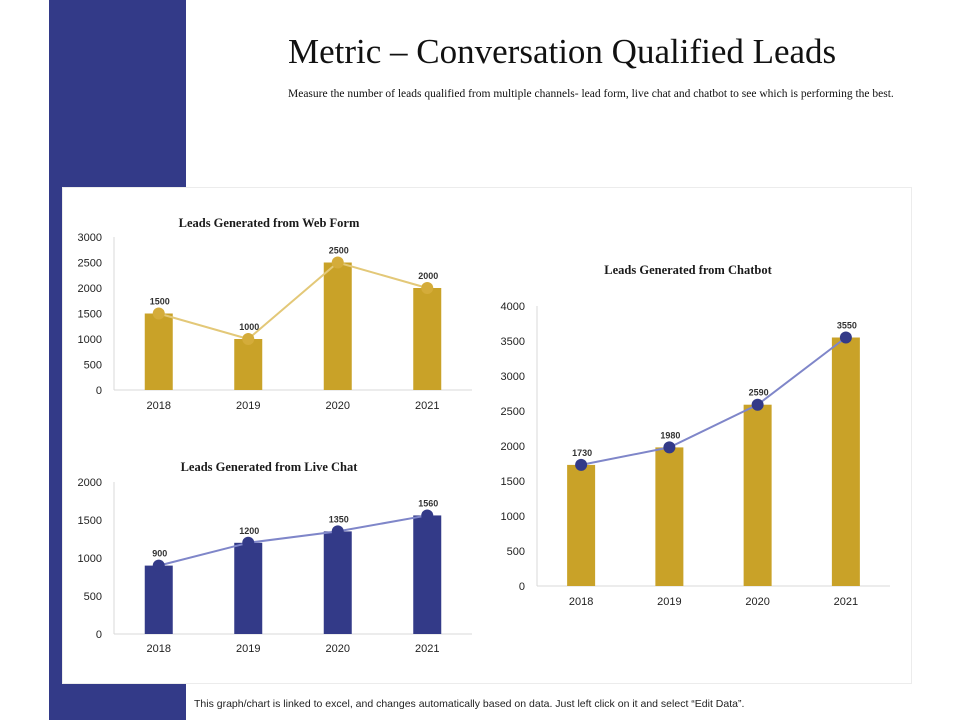  Describe the element at coordinates (248, 364) in the screenshot. I see `chart-0-bar-2019` at that location.